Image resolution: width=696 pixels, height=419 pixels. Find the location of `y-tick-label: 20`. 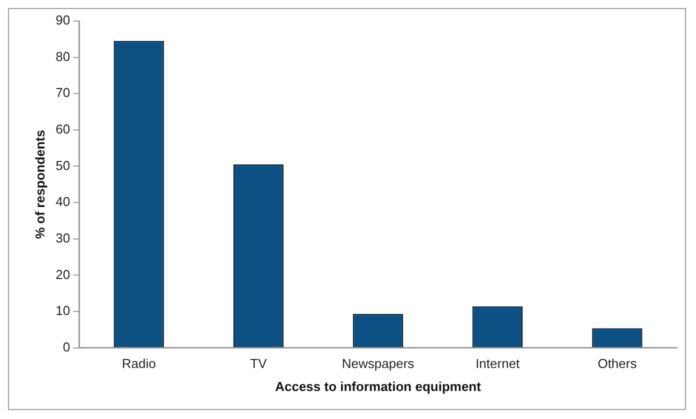

y-tick-label: 20 is located at coordinates (63, 274).